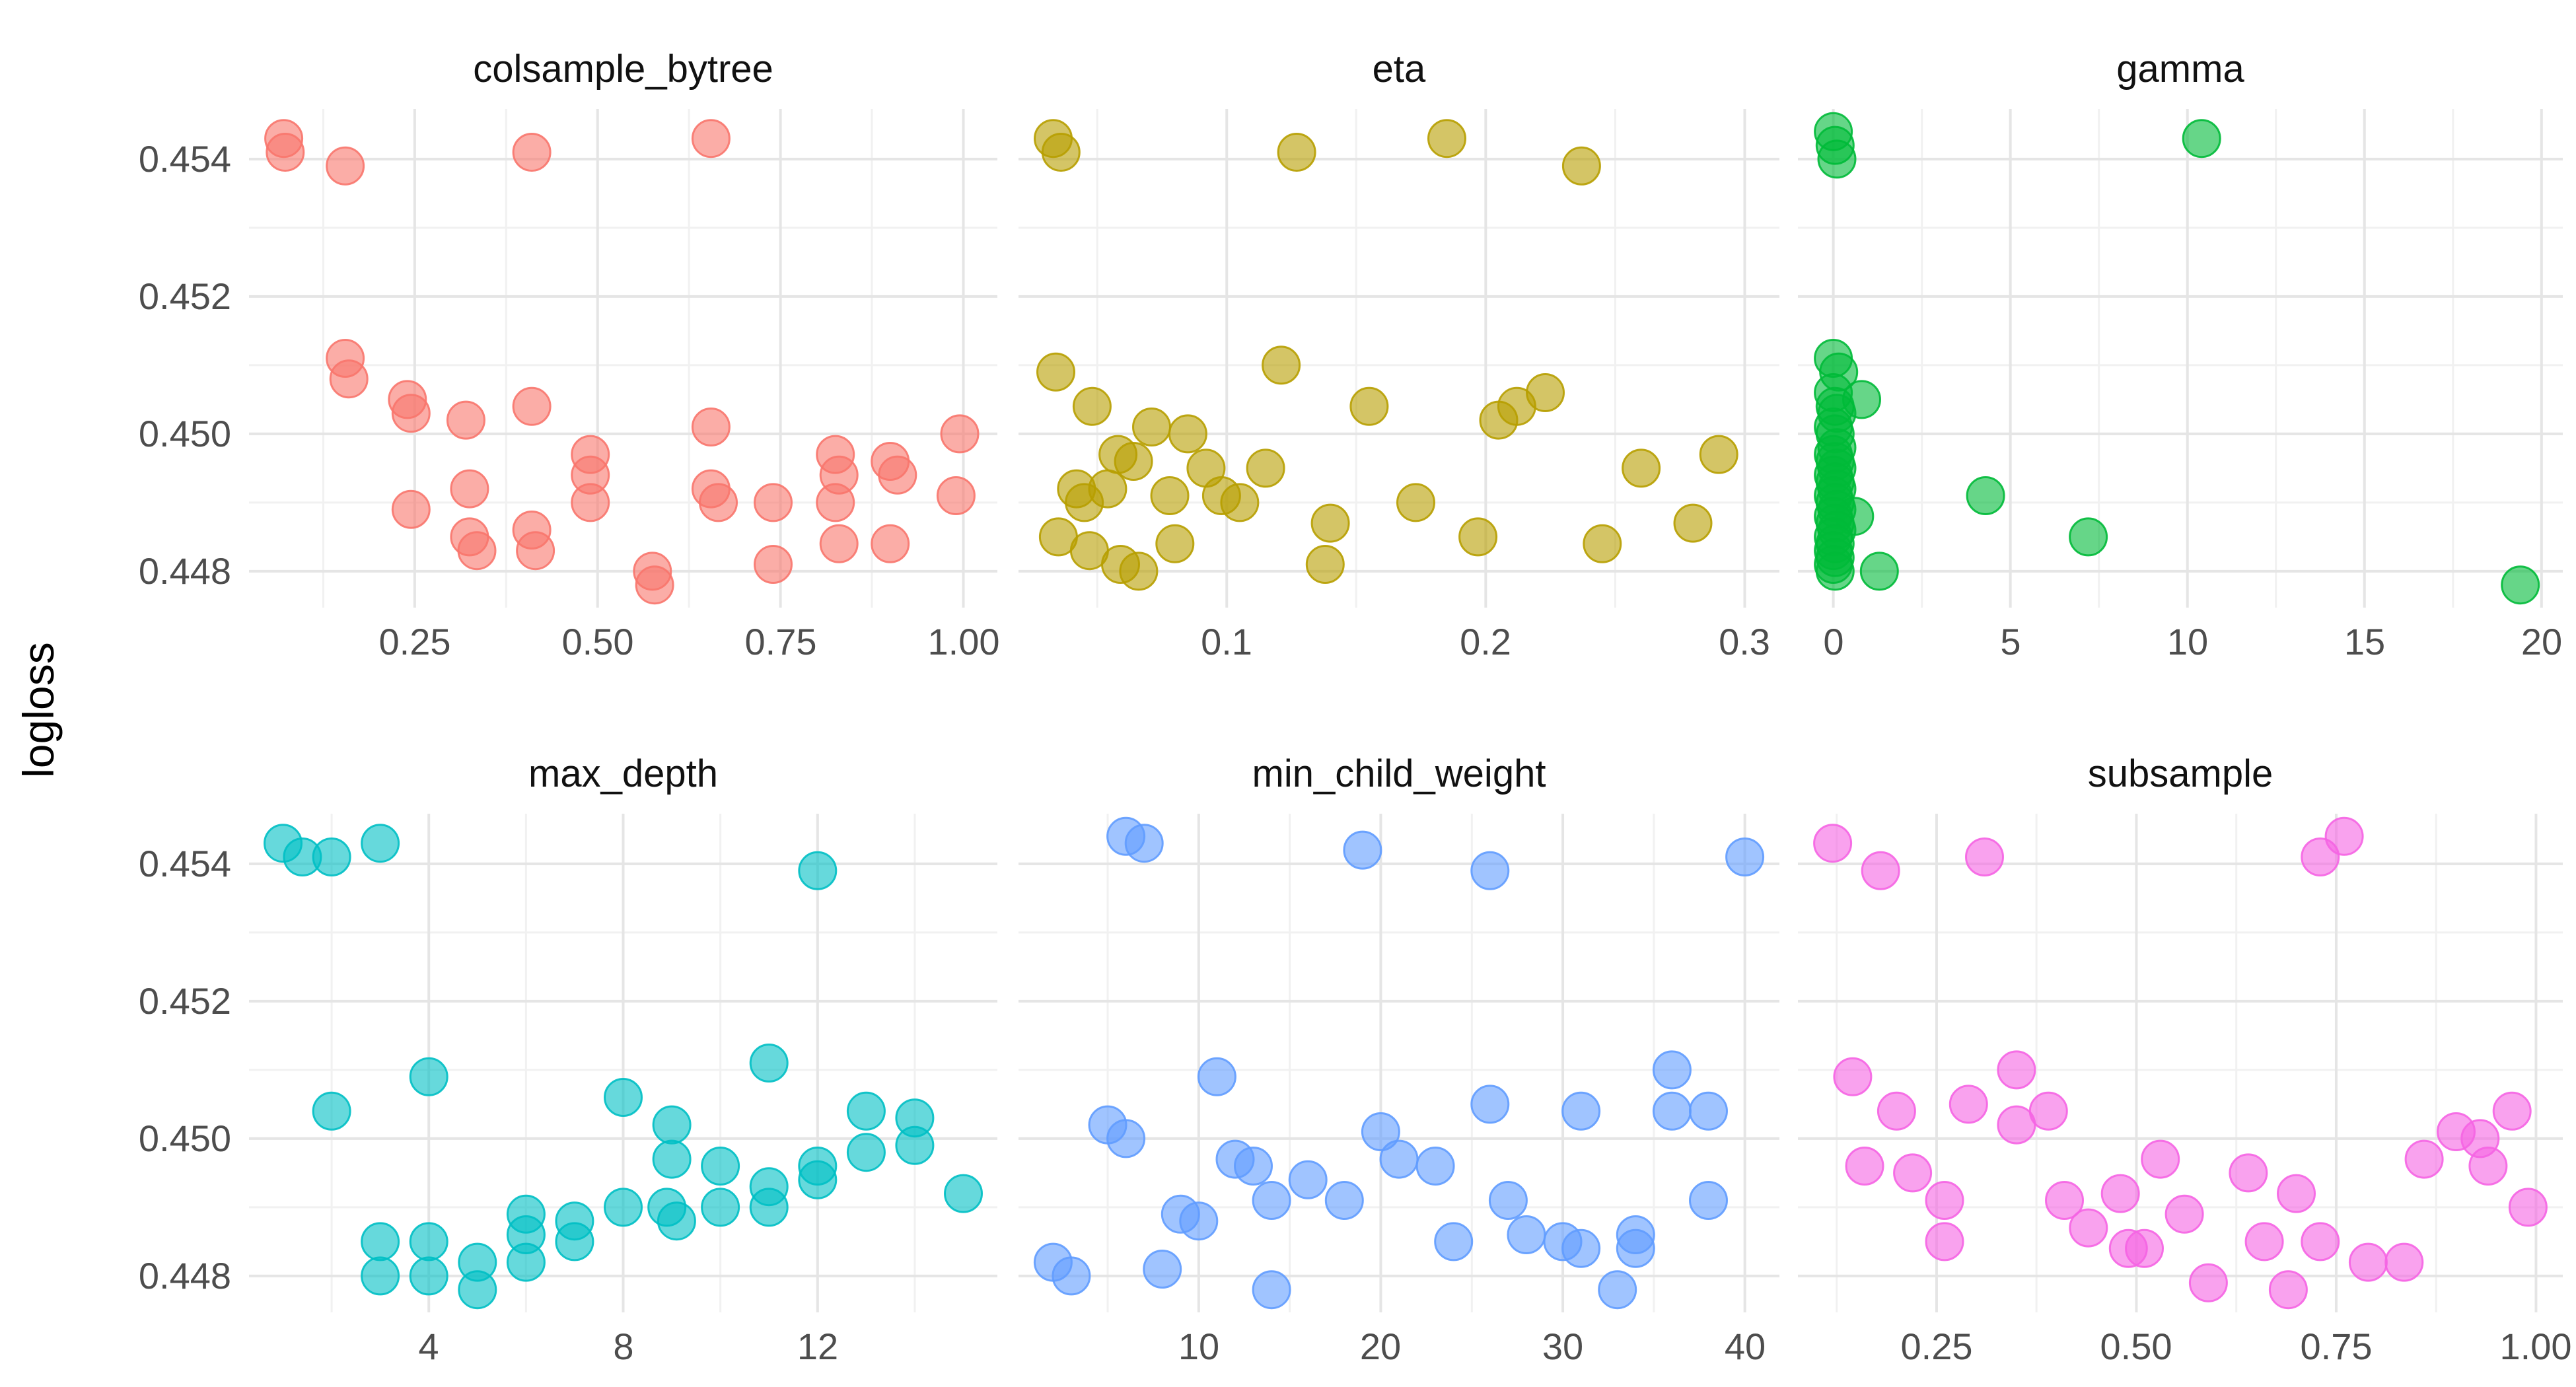 Image resolution: width=2576 pixels, height=1387 pixels. What do you see at coordinates (1744, 641) in the screenshot?
I see `x-tick-label: 0.3` at bounding box center [1744, 641].